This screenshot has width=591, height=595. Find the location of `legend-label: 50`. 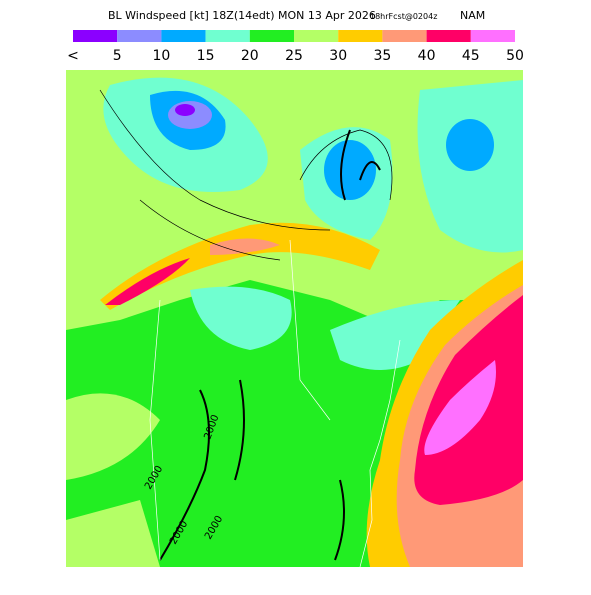

legend-label: 50 is located at coordinates (515, 56).